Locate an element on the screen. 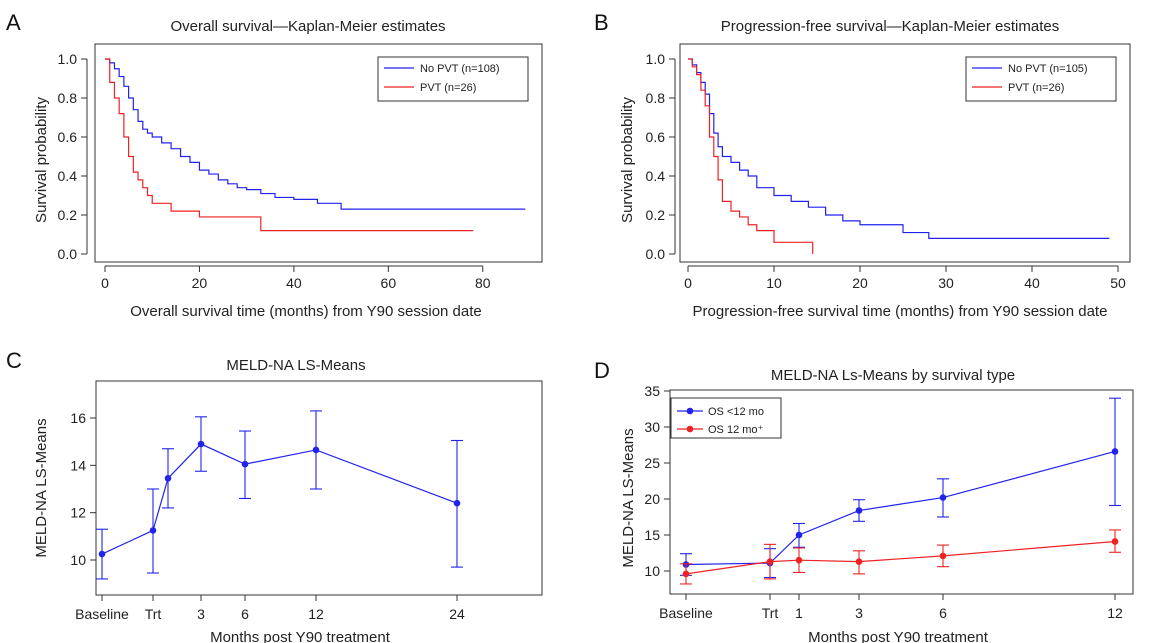 The height and width of the screenshot is (643, 1158). y-tick-label: 16 is located at coordinates (78, 418).